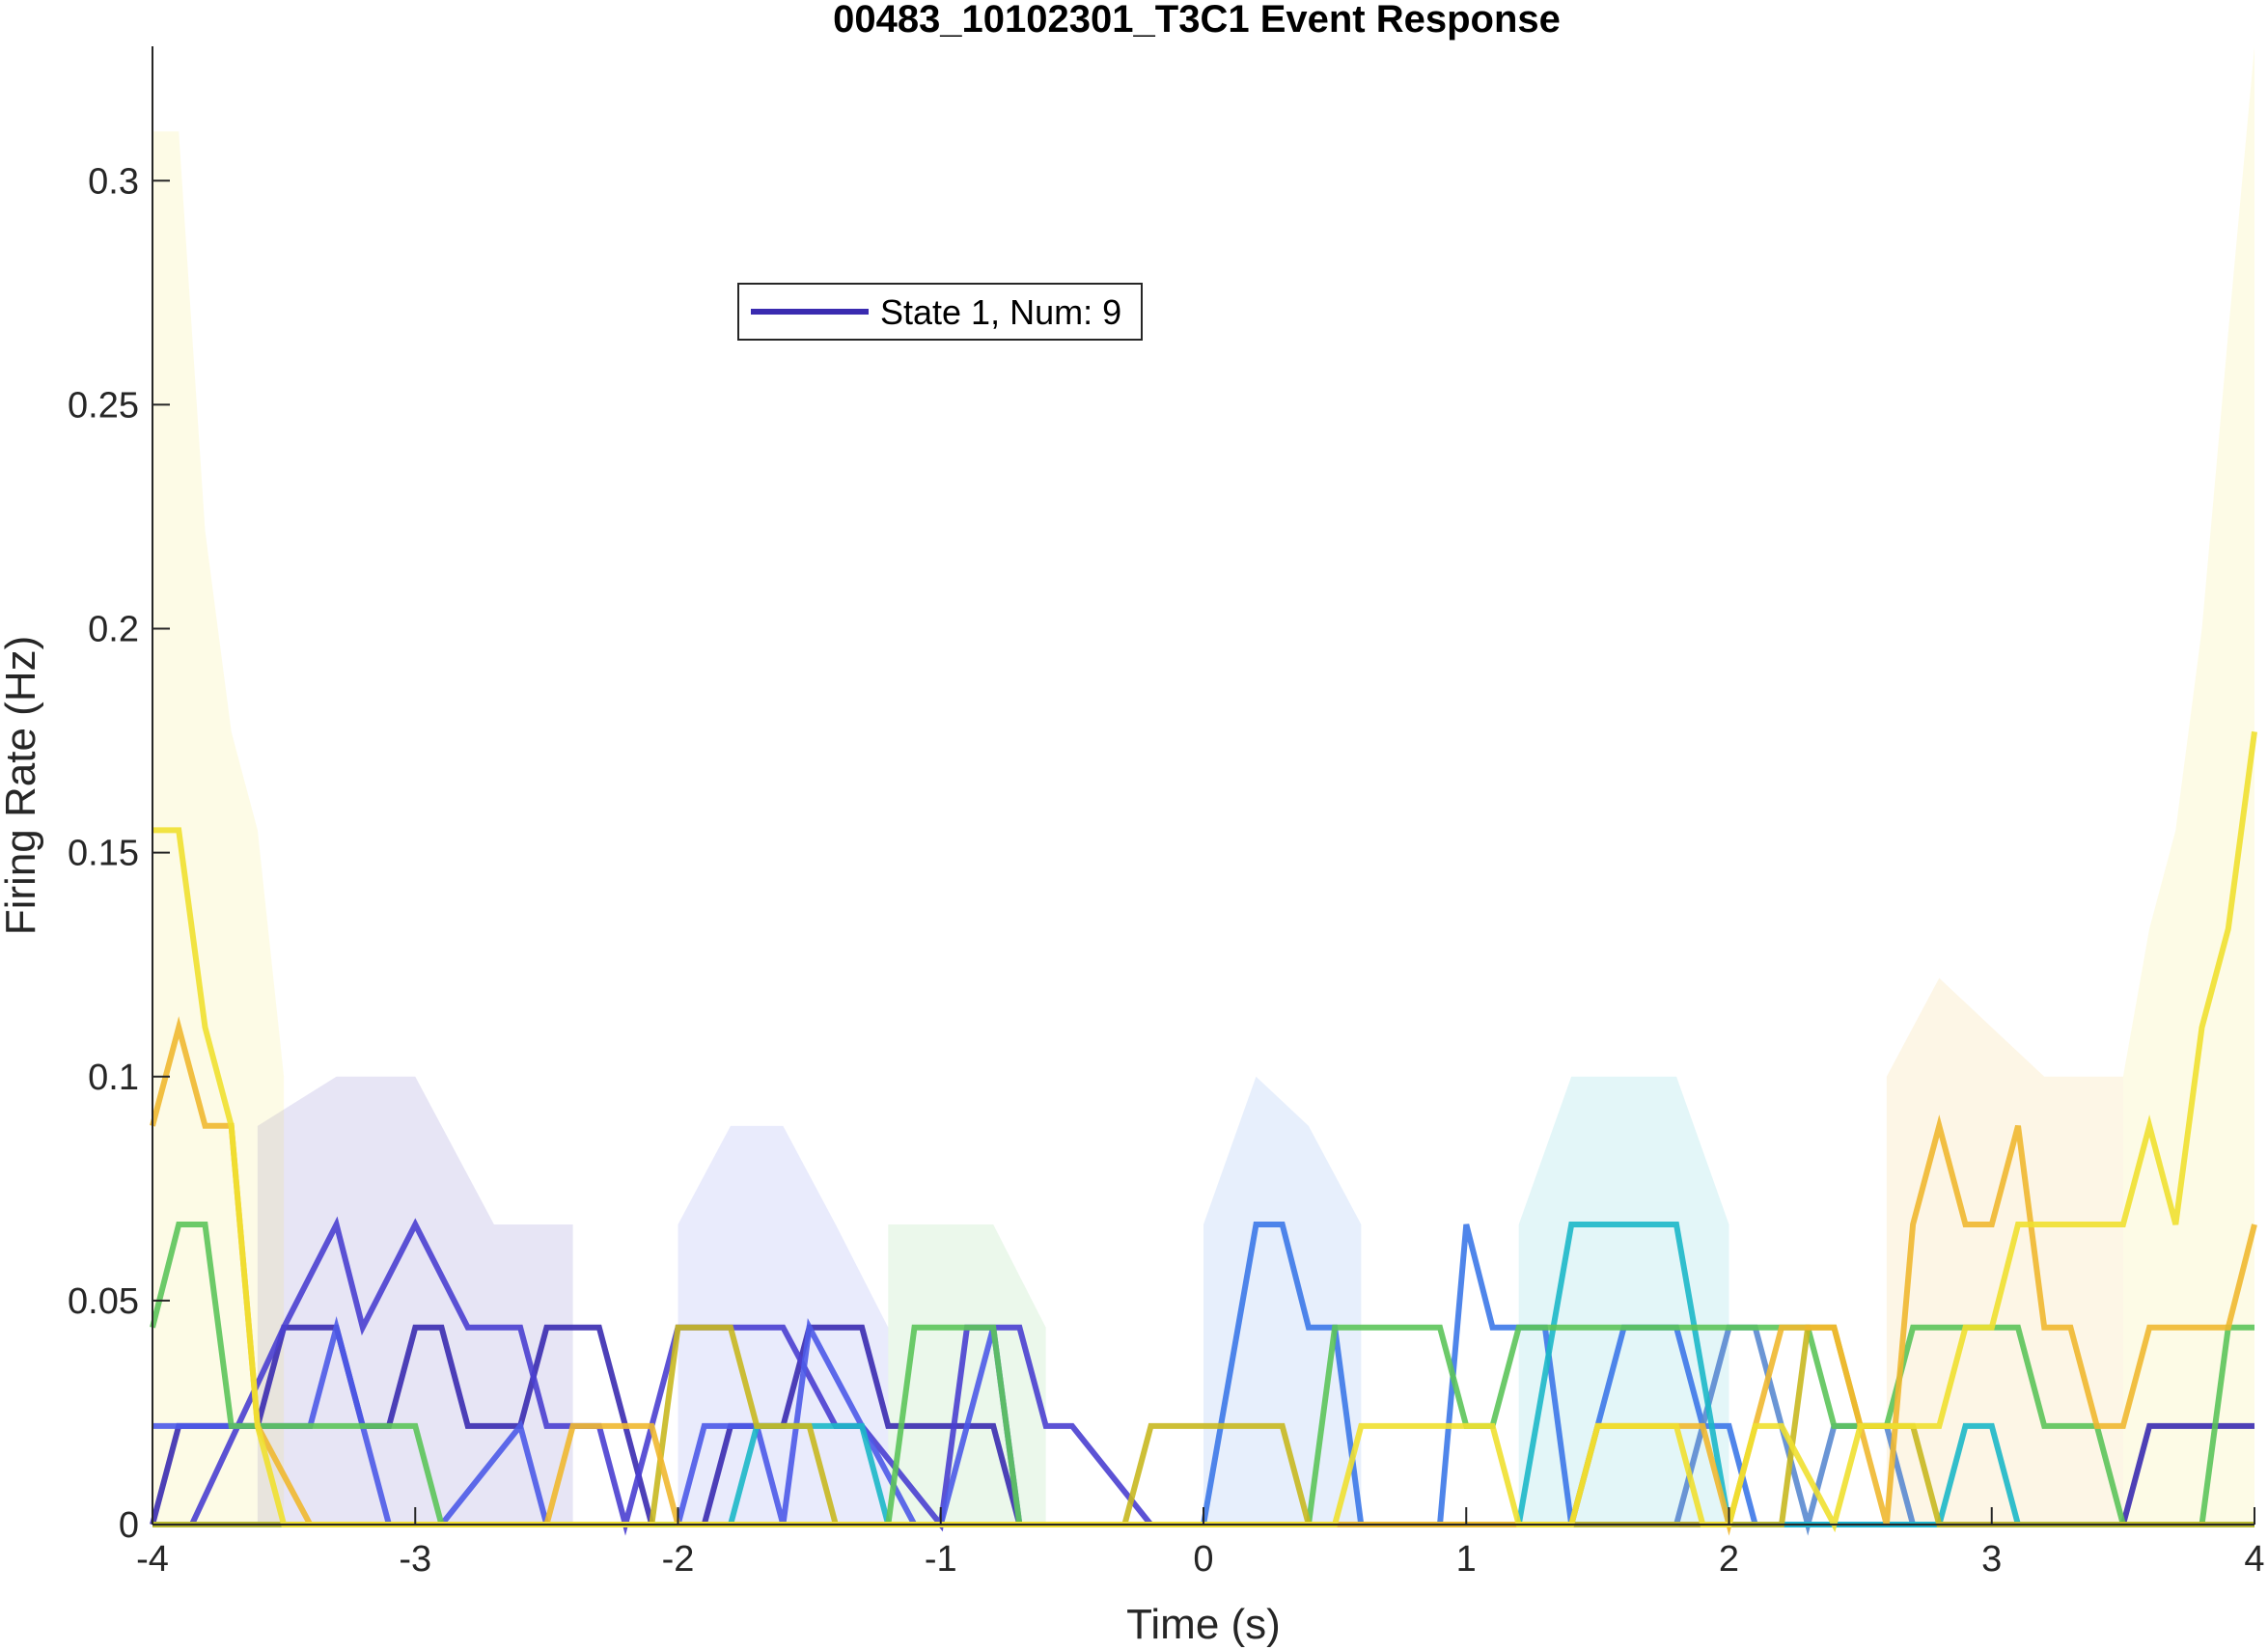 This screenshot has height=1650, width=2268. I want to click on x-tick-label: 0, so click(1203, 1559).